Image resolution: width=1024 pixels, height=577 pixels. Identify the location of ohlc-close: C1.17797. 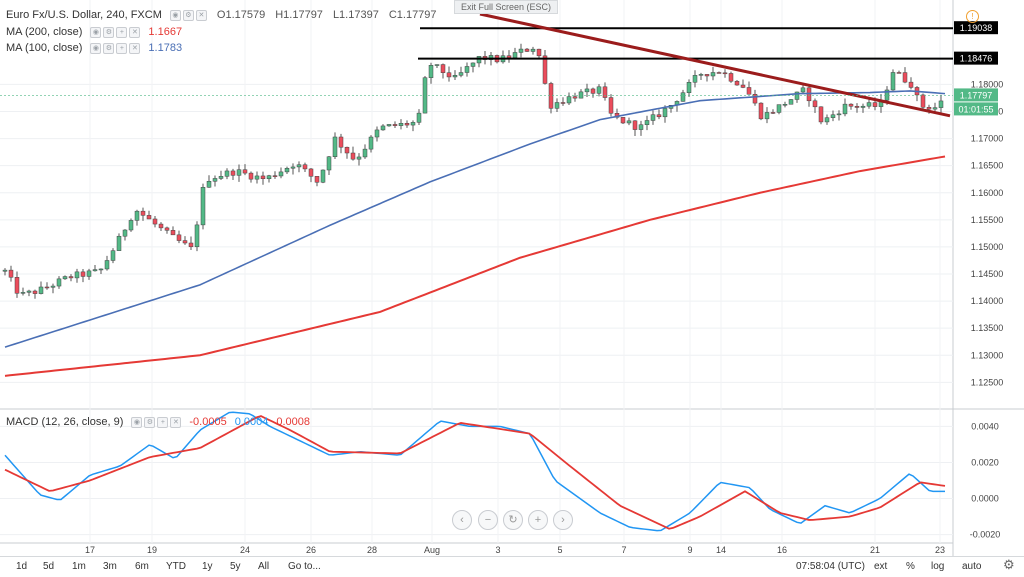
(412, 15).